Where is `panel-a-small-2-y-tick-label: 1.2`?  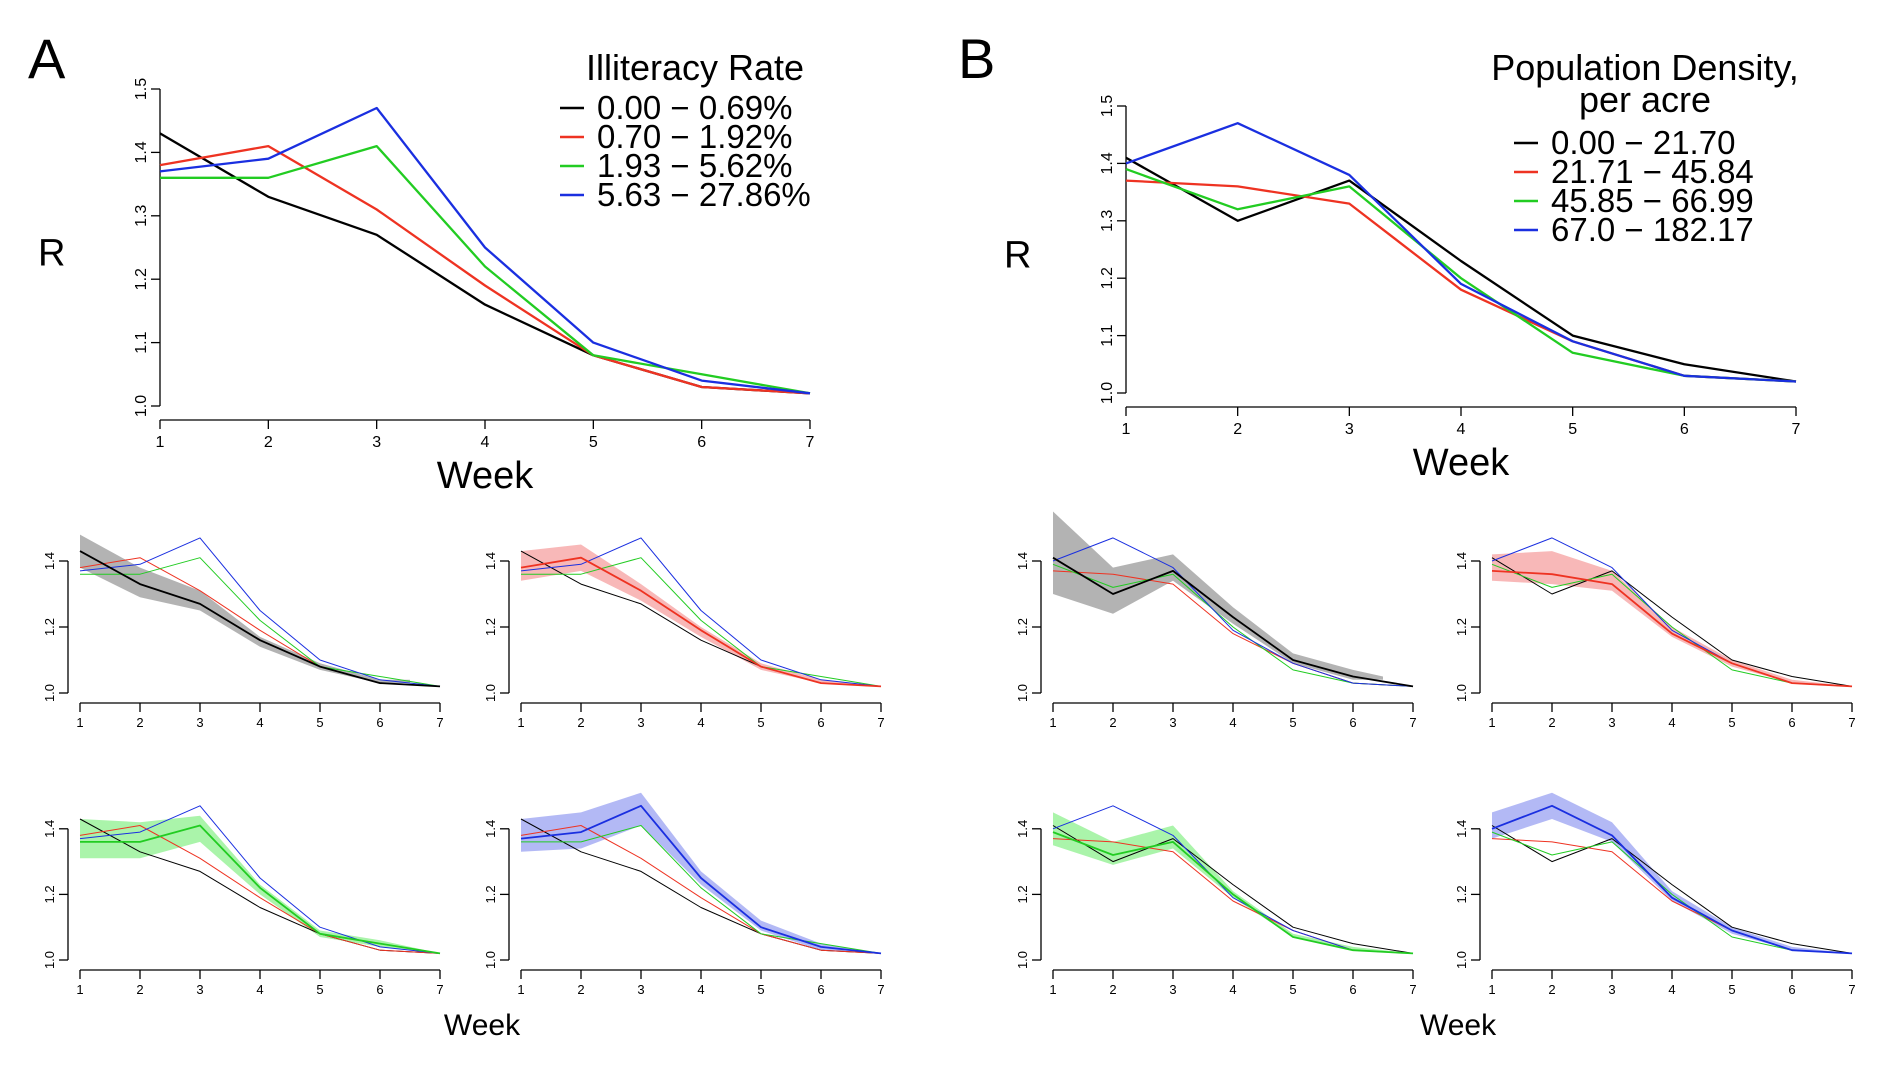
panel-a-small-2-y-tick-label: 1.2 is located at coordinates (490, 627).